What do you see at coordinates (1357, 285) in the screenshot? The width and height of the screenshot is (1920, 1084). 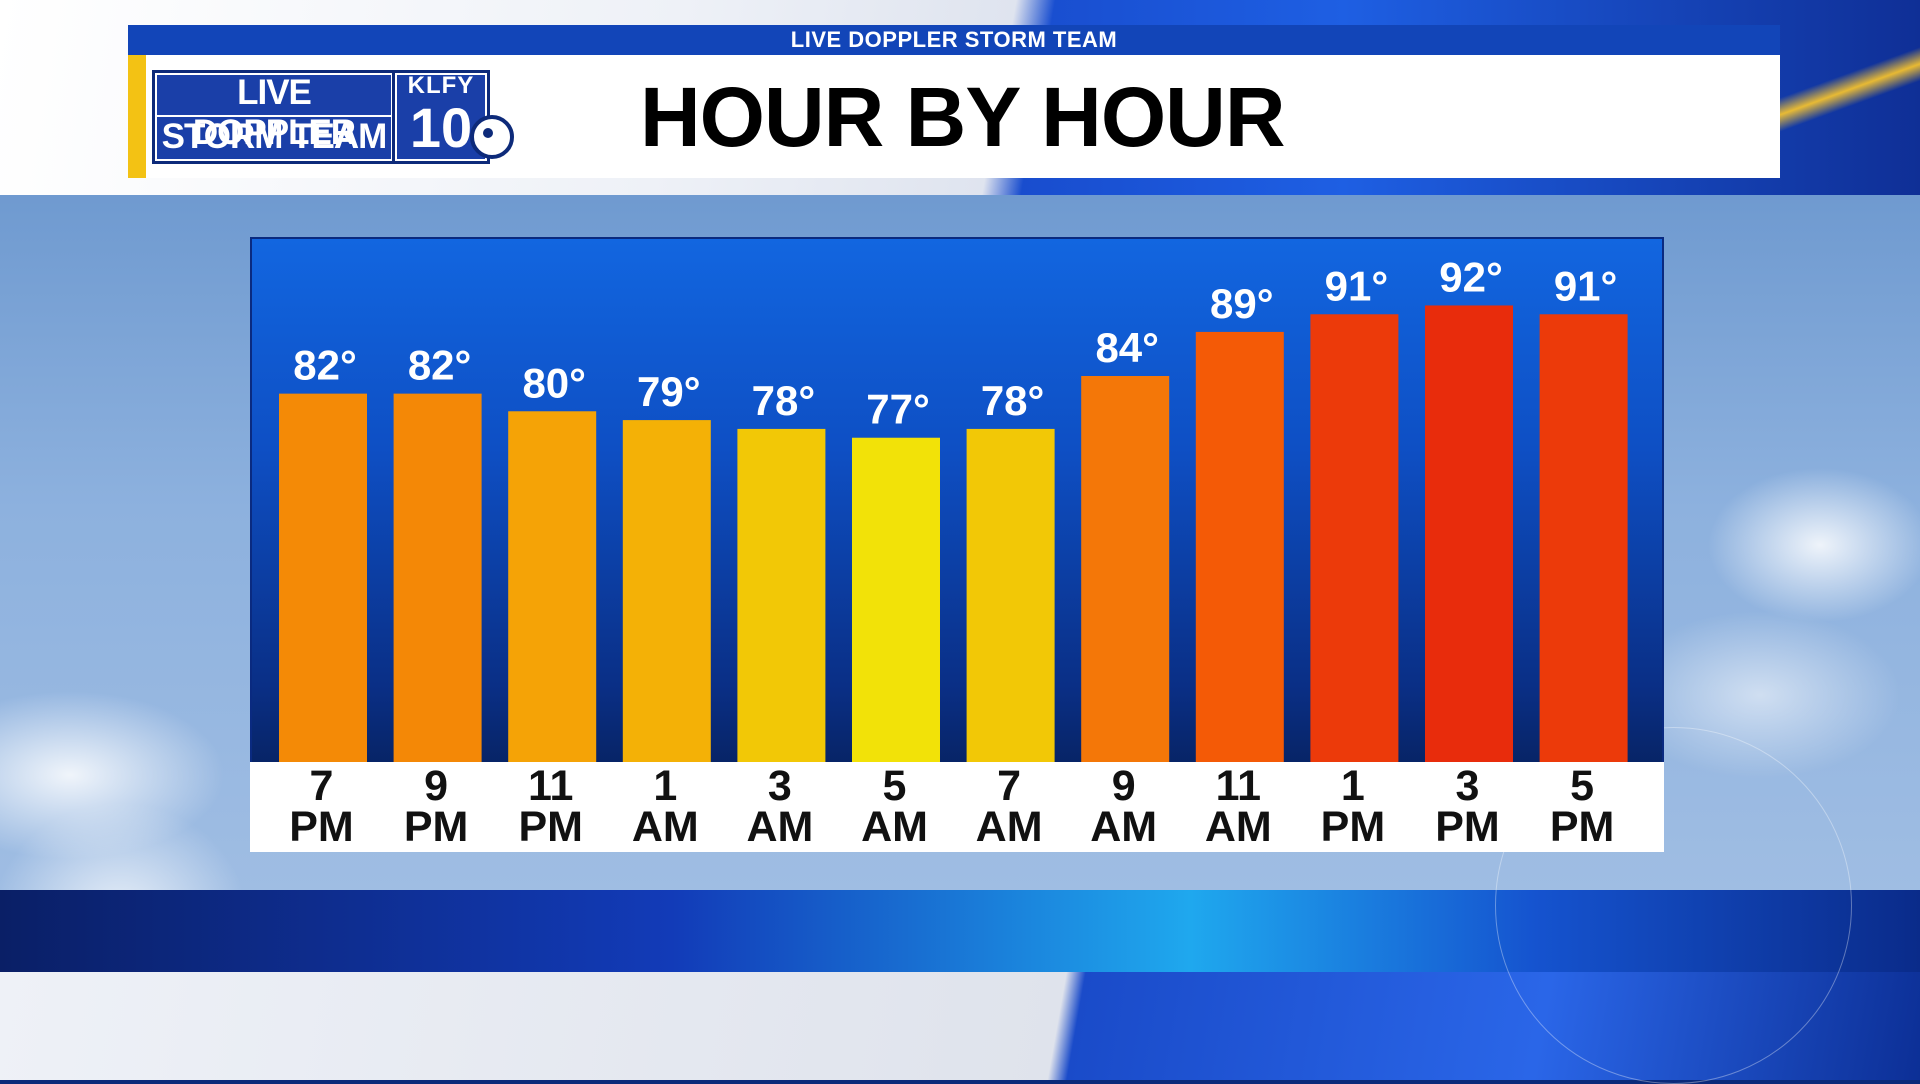 I see `value-label-9: 91°` at bounding box center [1357, 285].